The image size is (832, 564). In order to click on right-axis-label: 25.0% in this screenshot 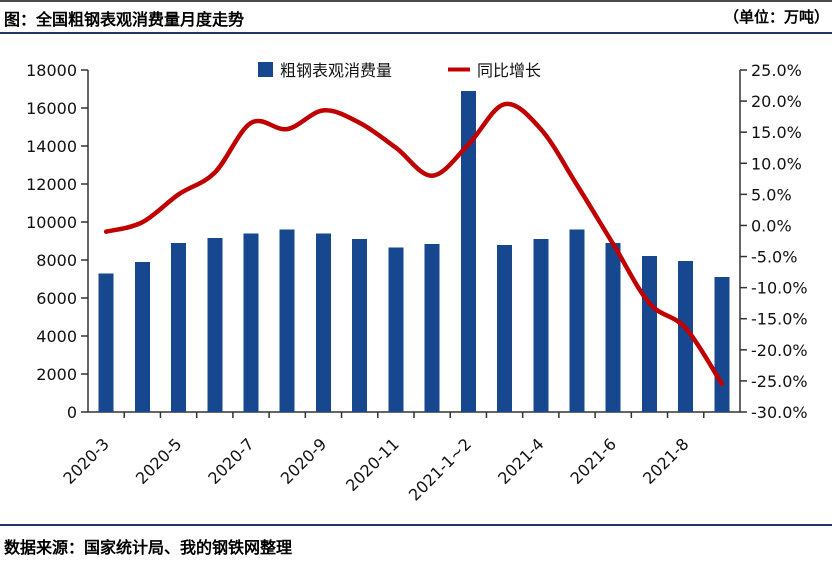, I will do `click(776, 70)`.